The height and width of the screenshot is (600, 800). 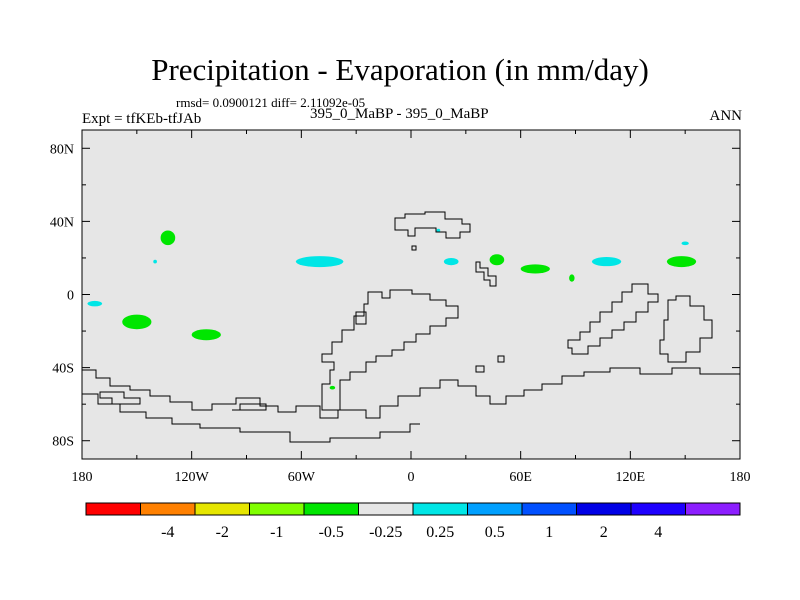 I want to click on y-tick-label-1: 40N, so click(x=62, y=222).